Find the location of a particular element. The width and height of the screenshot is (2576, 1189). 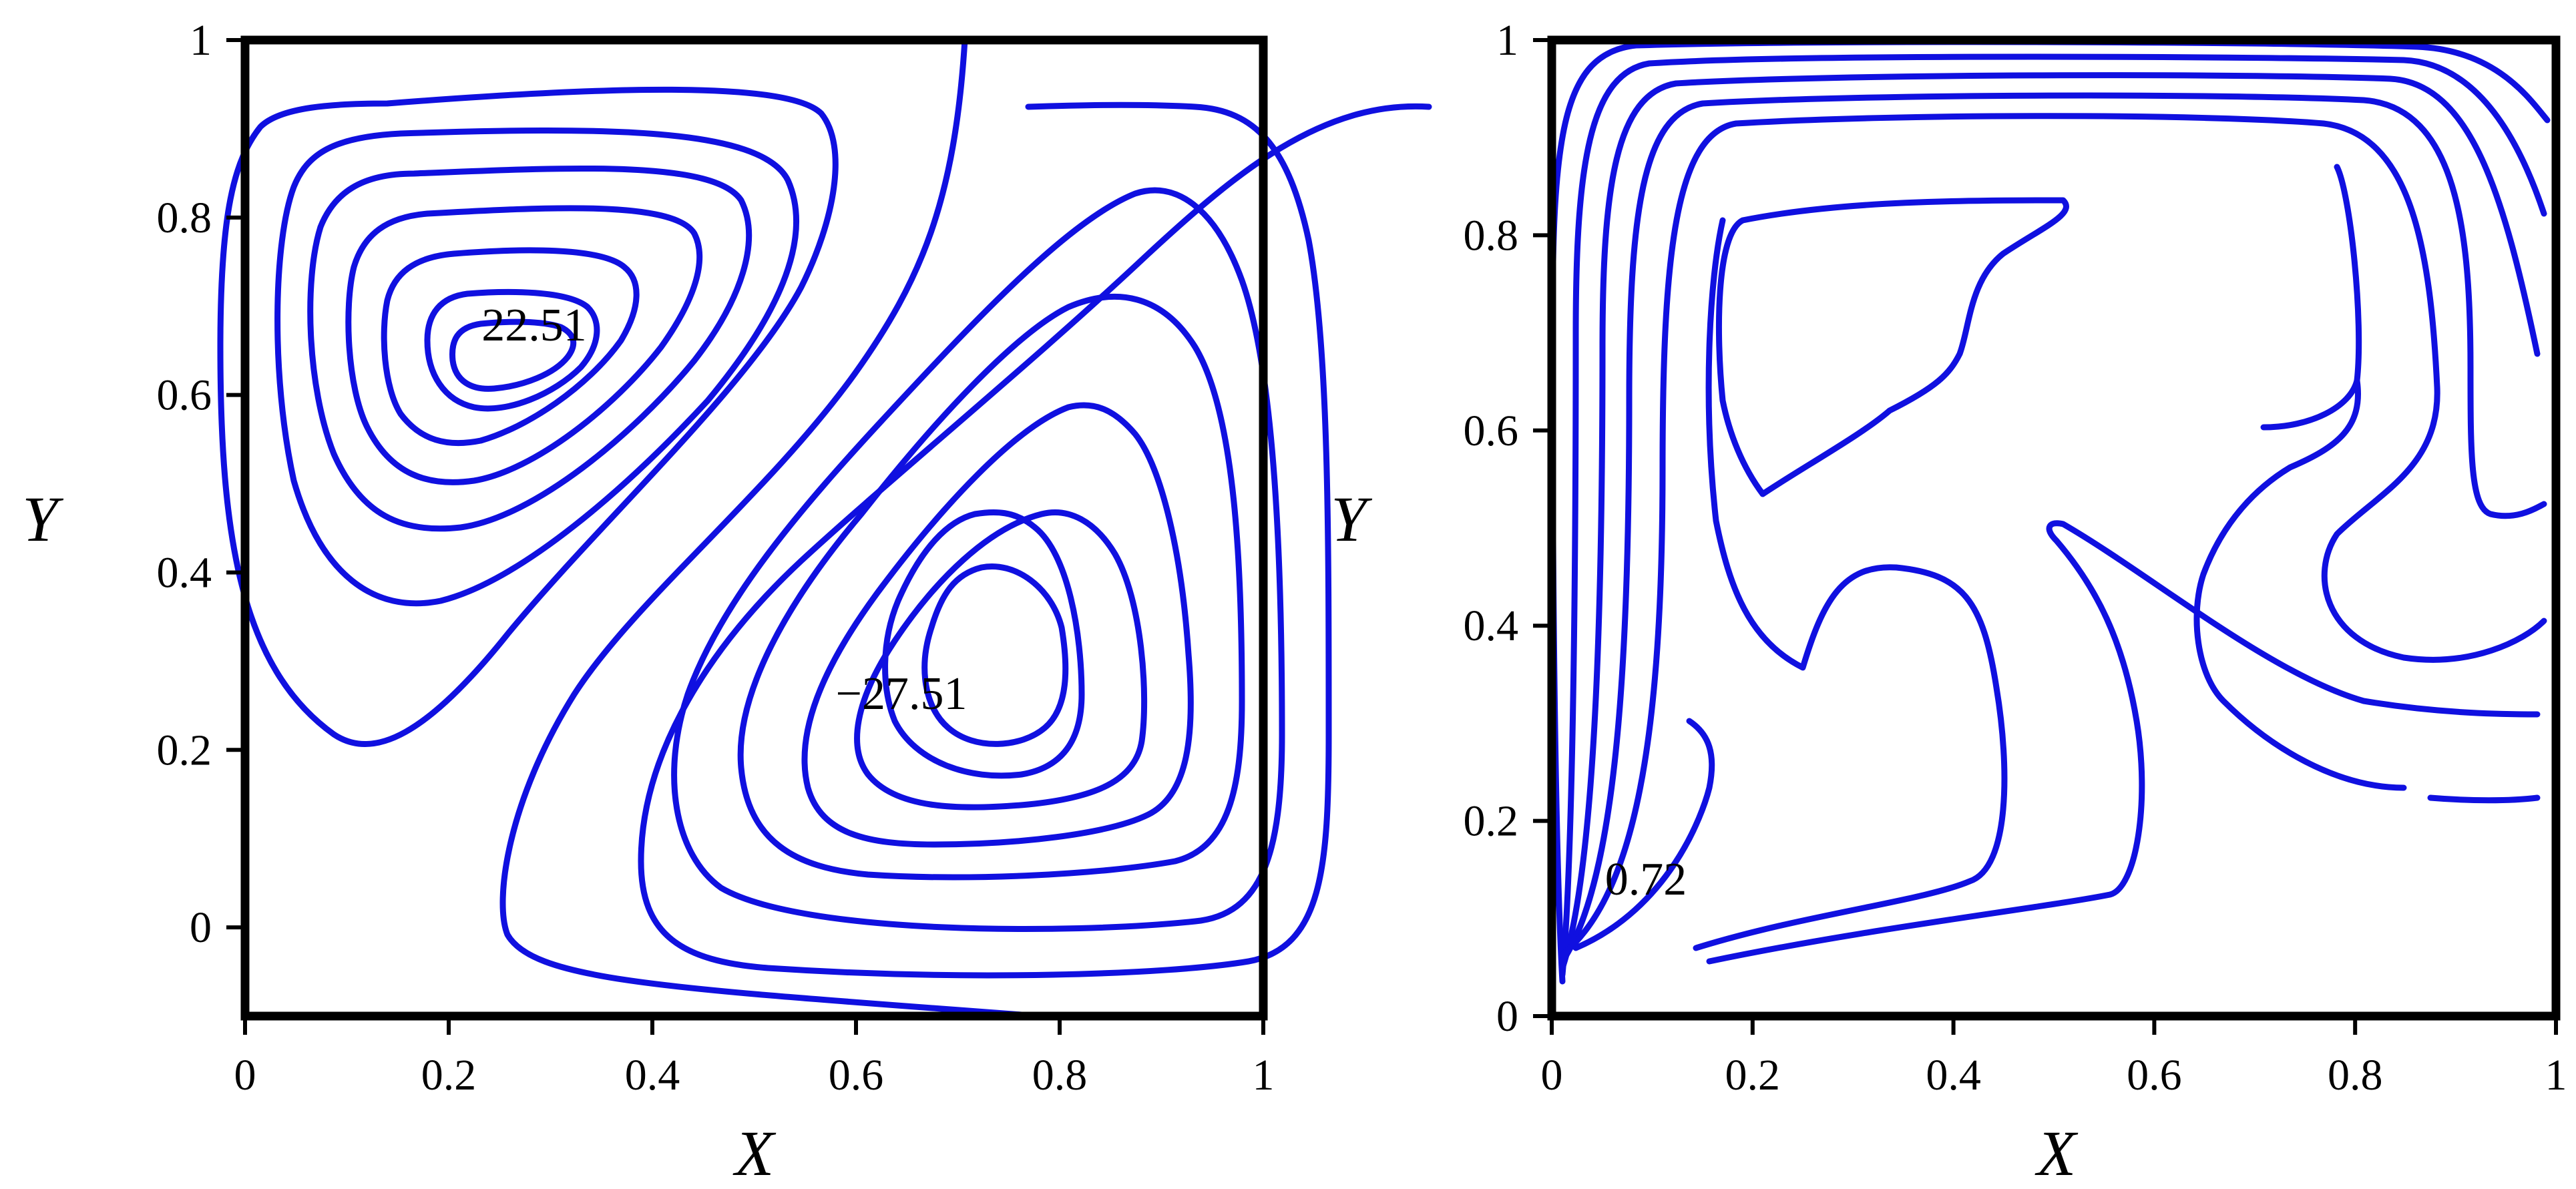

left-annotation-positive: 22.51 is located at coordinates (534, 326).